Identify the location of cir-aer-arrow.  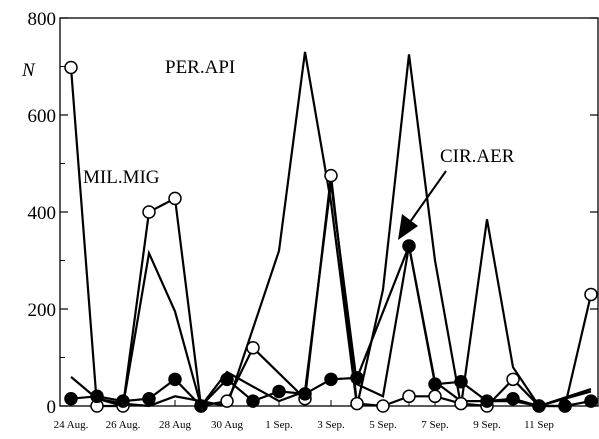
(422, 205).